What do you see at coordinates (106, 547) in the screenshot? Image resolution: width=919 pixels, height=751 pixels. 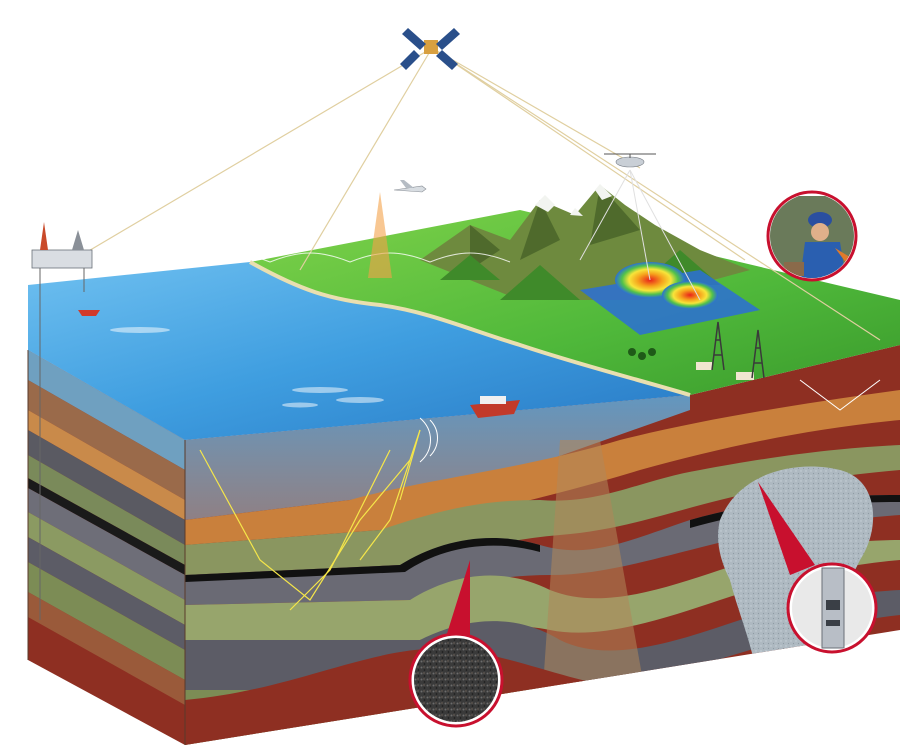 I see `block-edges` at bounding box center [106, 547].